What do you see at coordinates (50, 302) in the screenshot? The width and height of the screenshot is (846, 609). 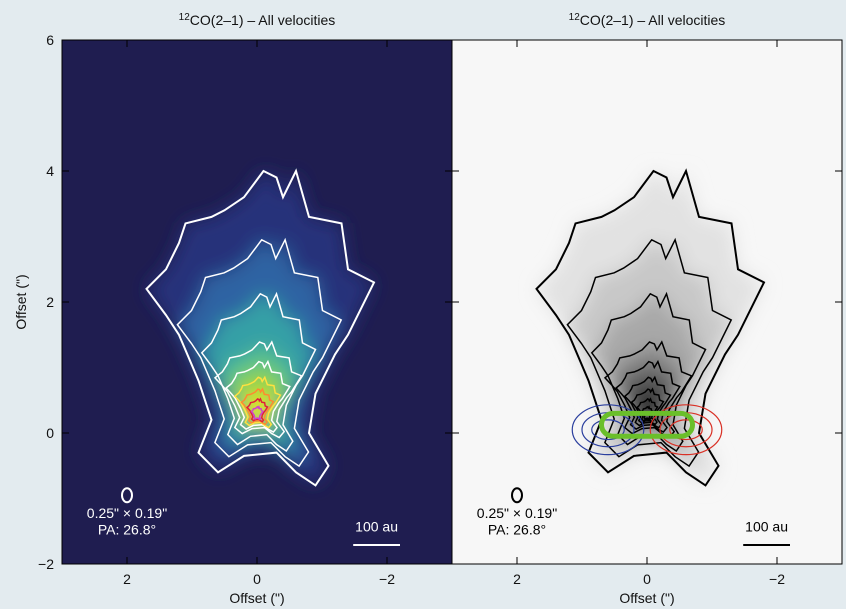 I see `y-tick-label: 2` at bounding box center [50, 302].